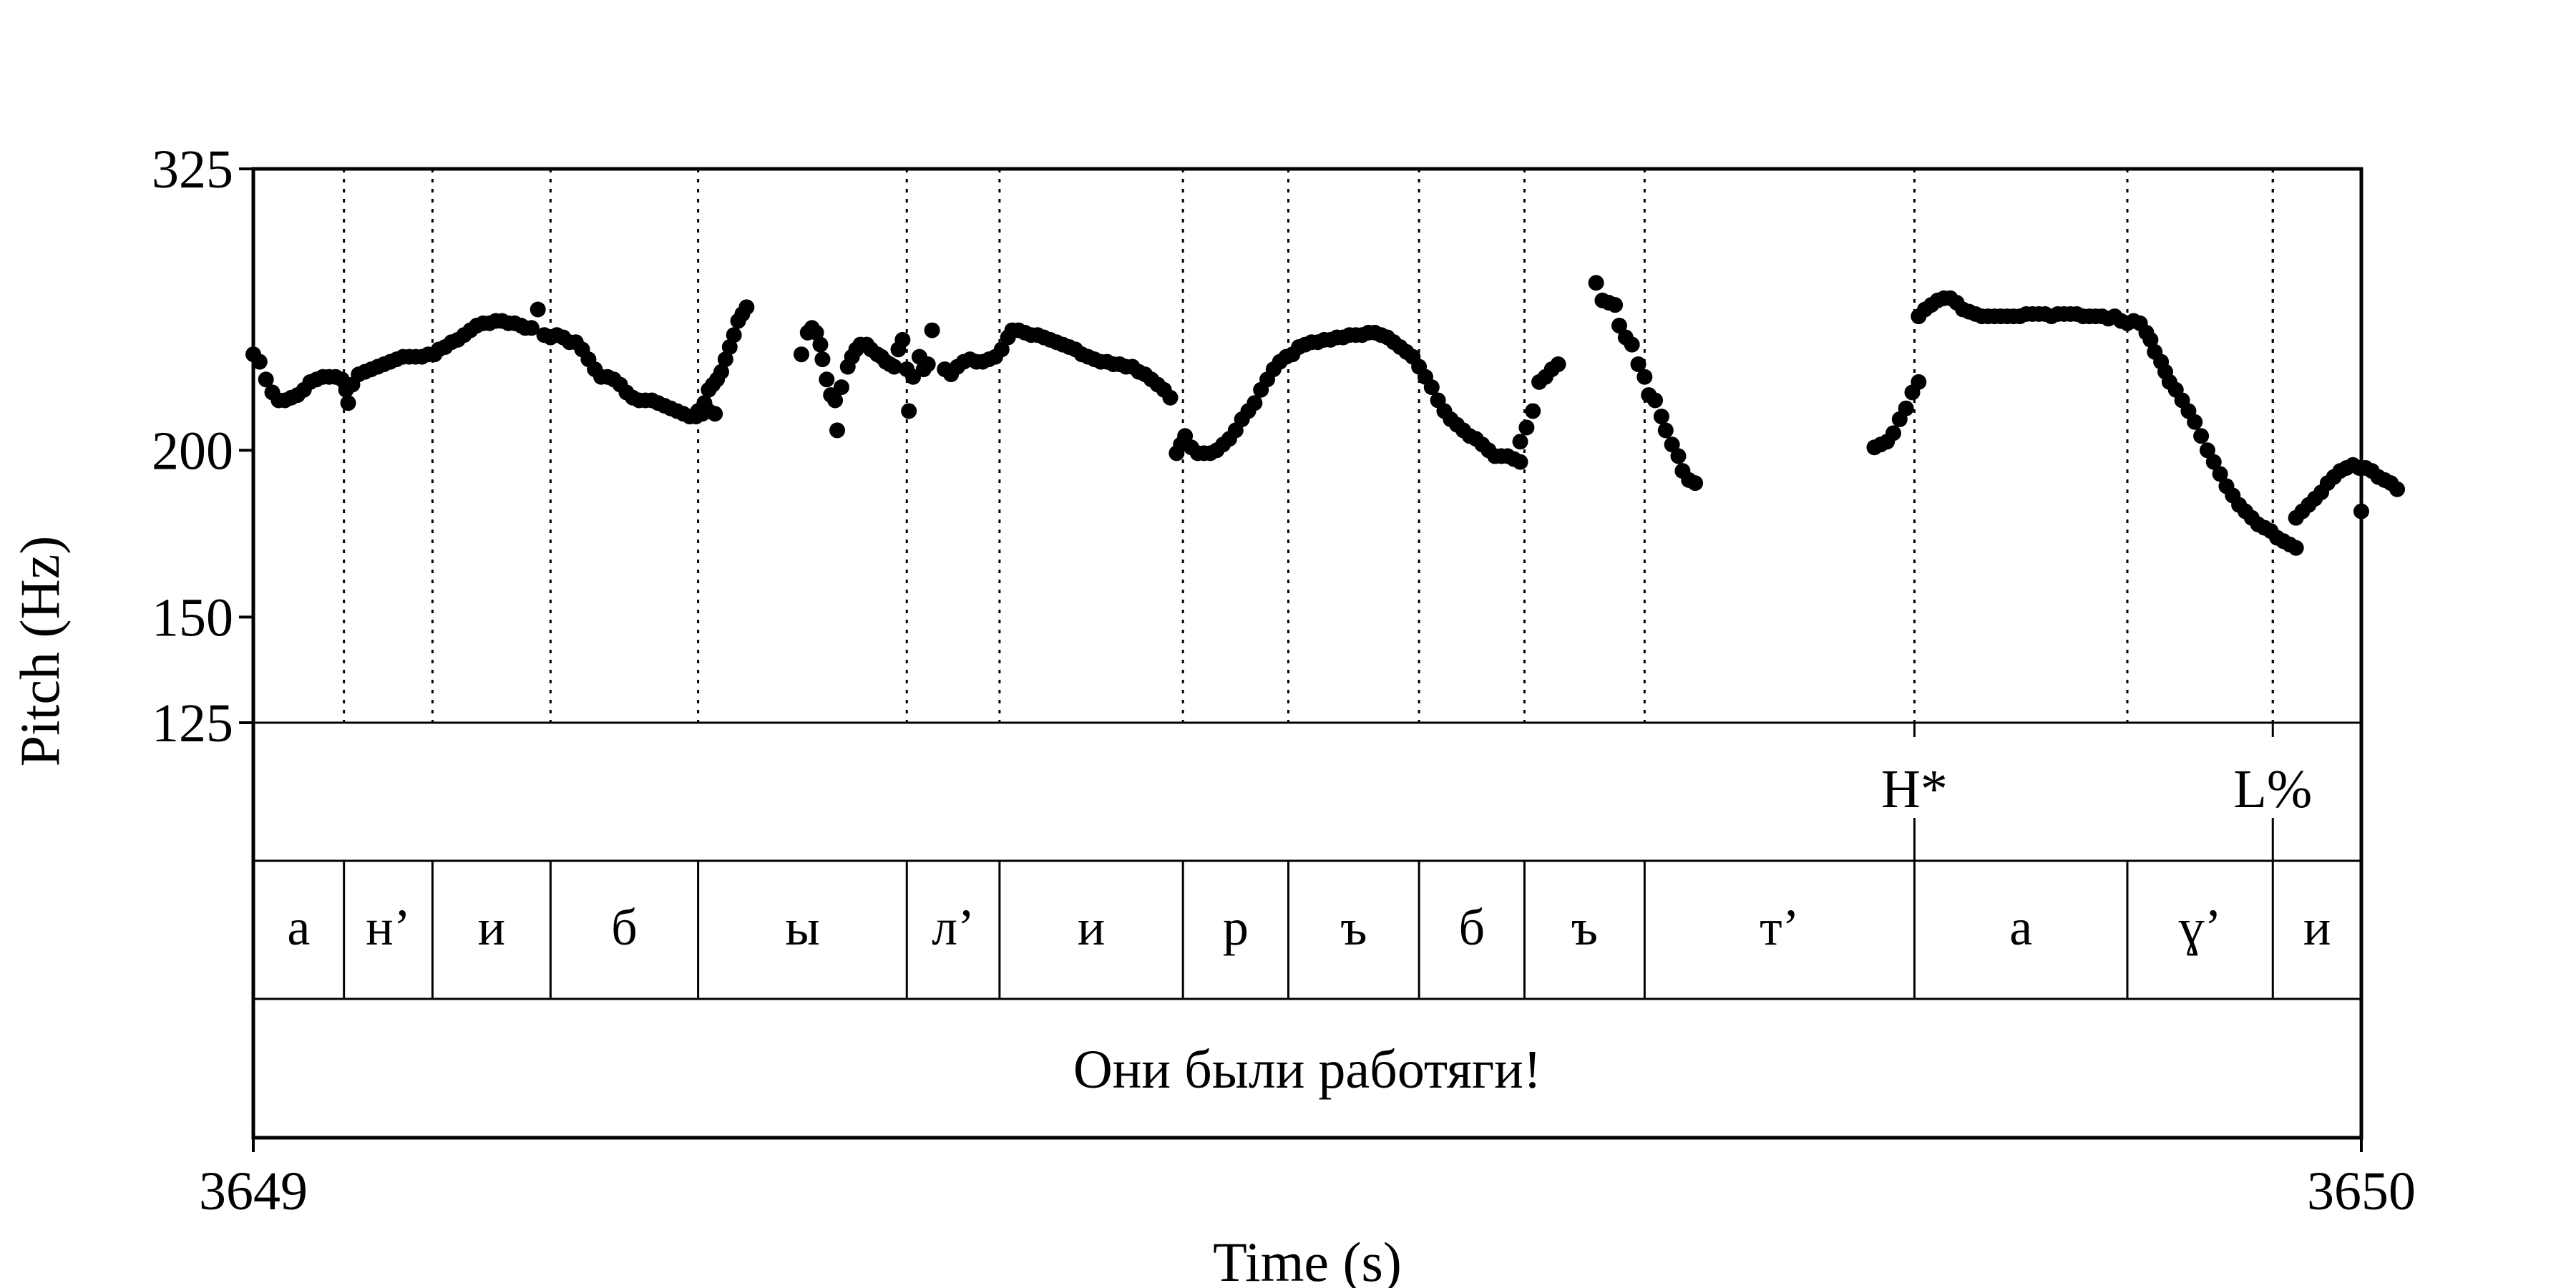 Image resolution: width=2576 pixels, height=1288 pixels. What do you see at coordinates (1307, 1070) in the screenshot?
I see `sentence-label: Они были работяги!` at bounding box center [1307, 1070].